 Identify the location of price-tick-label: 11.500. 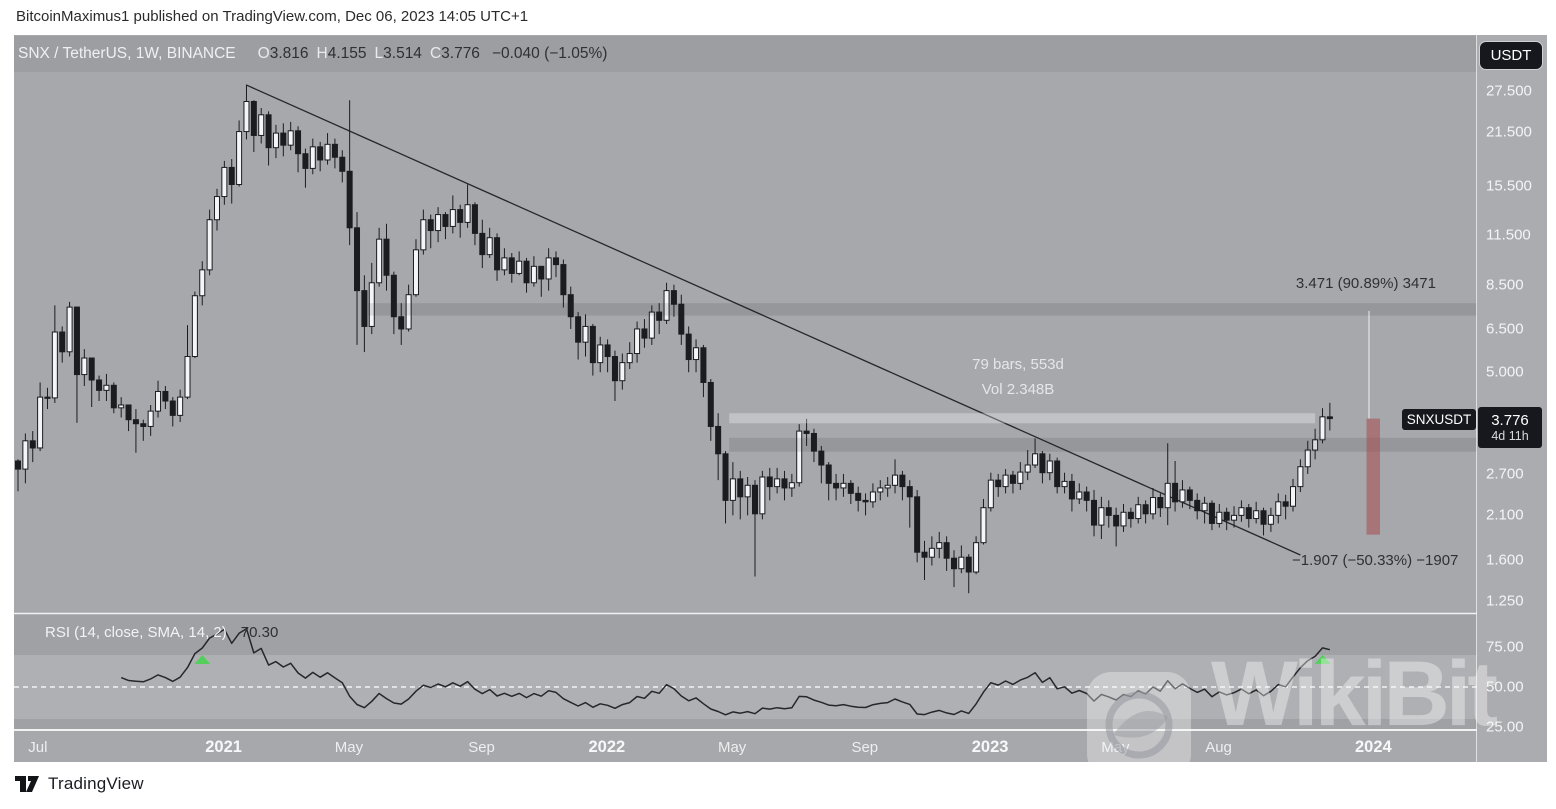
(1508, 235).